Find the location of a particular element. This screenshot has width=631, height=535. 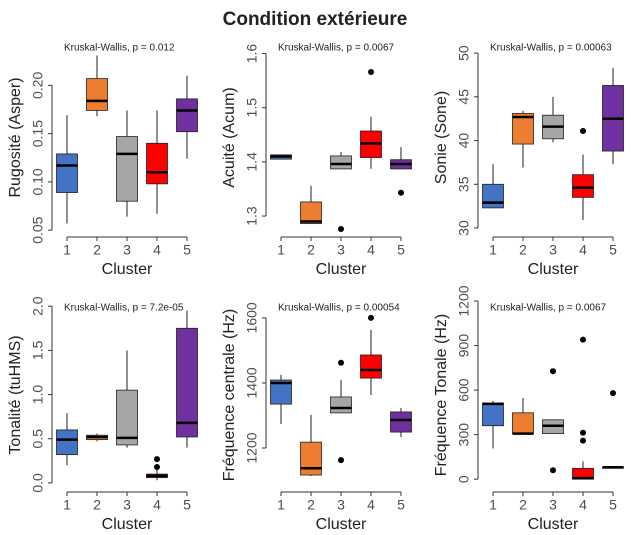

y-tick-label: 1400 is located at coordinates (252, 382).